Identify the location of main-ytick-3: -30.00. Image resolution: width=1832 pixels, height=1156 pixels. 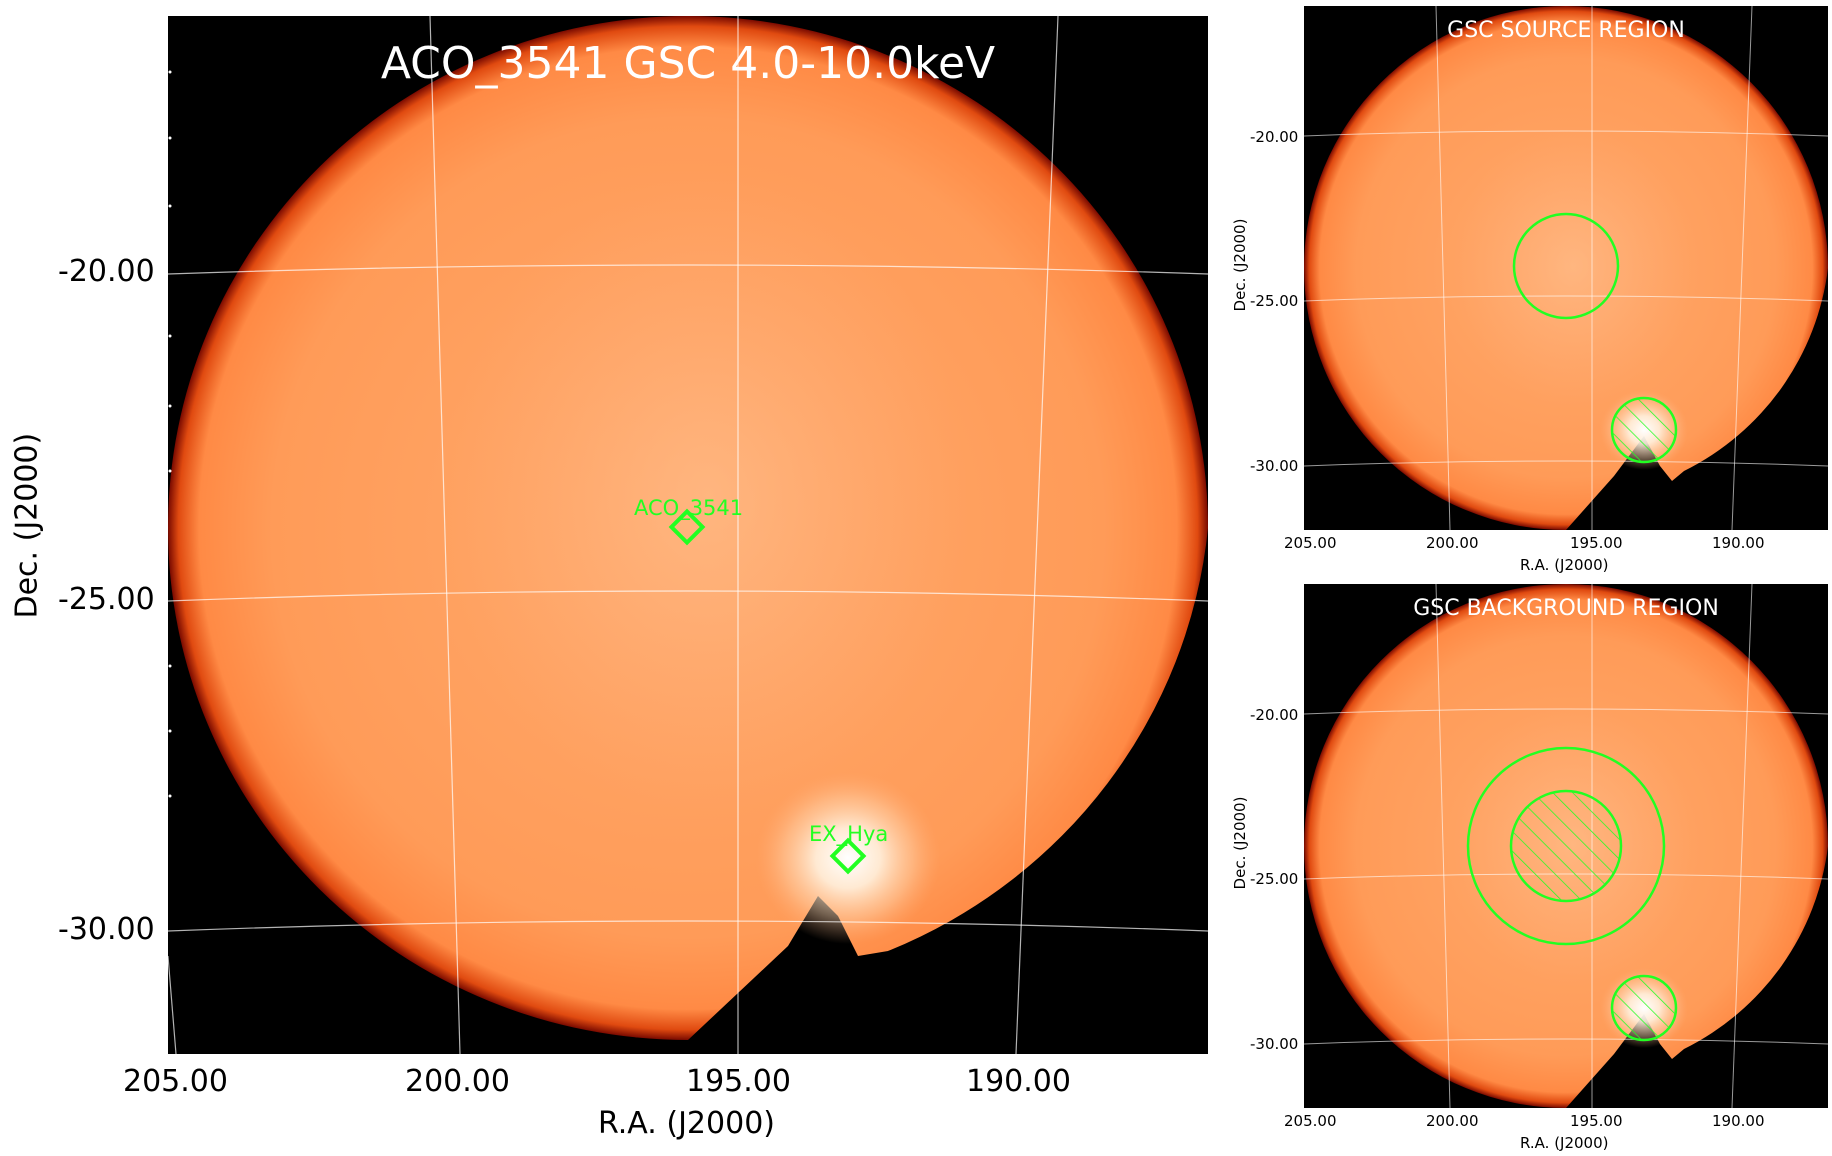
(106, 929).